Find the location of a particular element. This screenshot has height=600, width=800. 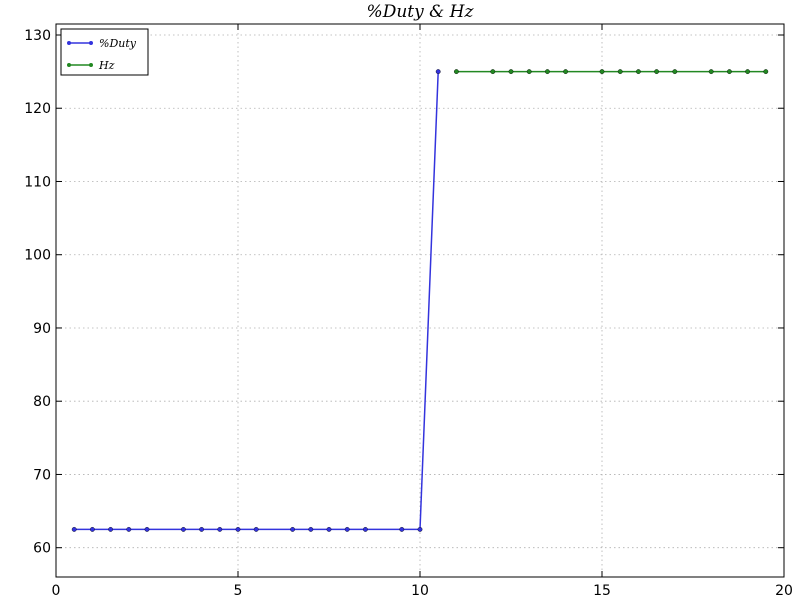

series-hz is located at coordinates (611, 72).